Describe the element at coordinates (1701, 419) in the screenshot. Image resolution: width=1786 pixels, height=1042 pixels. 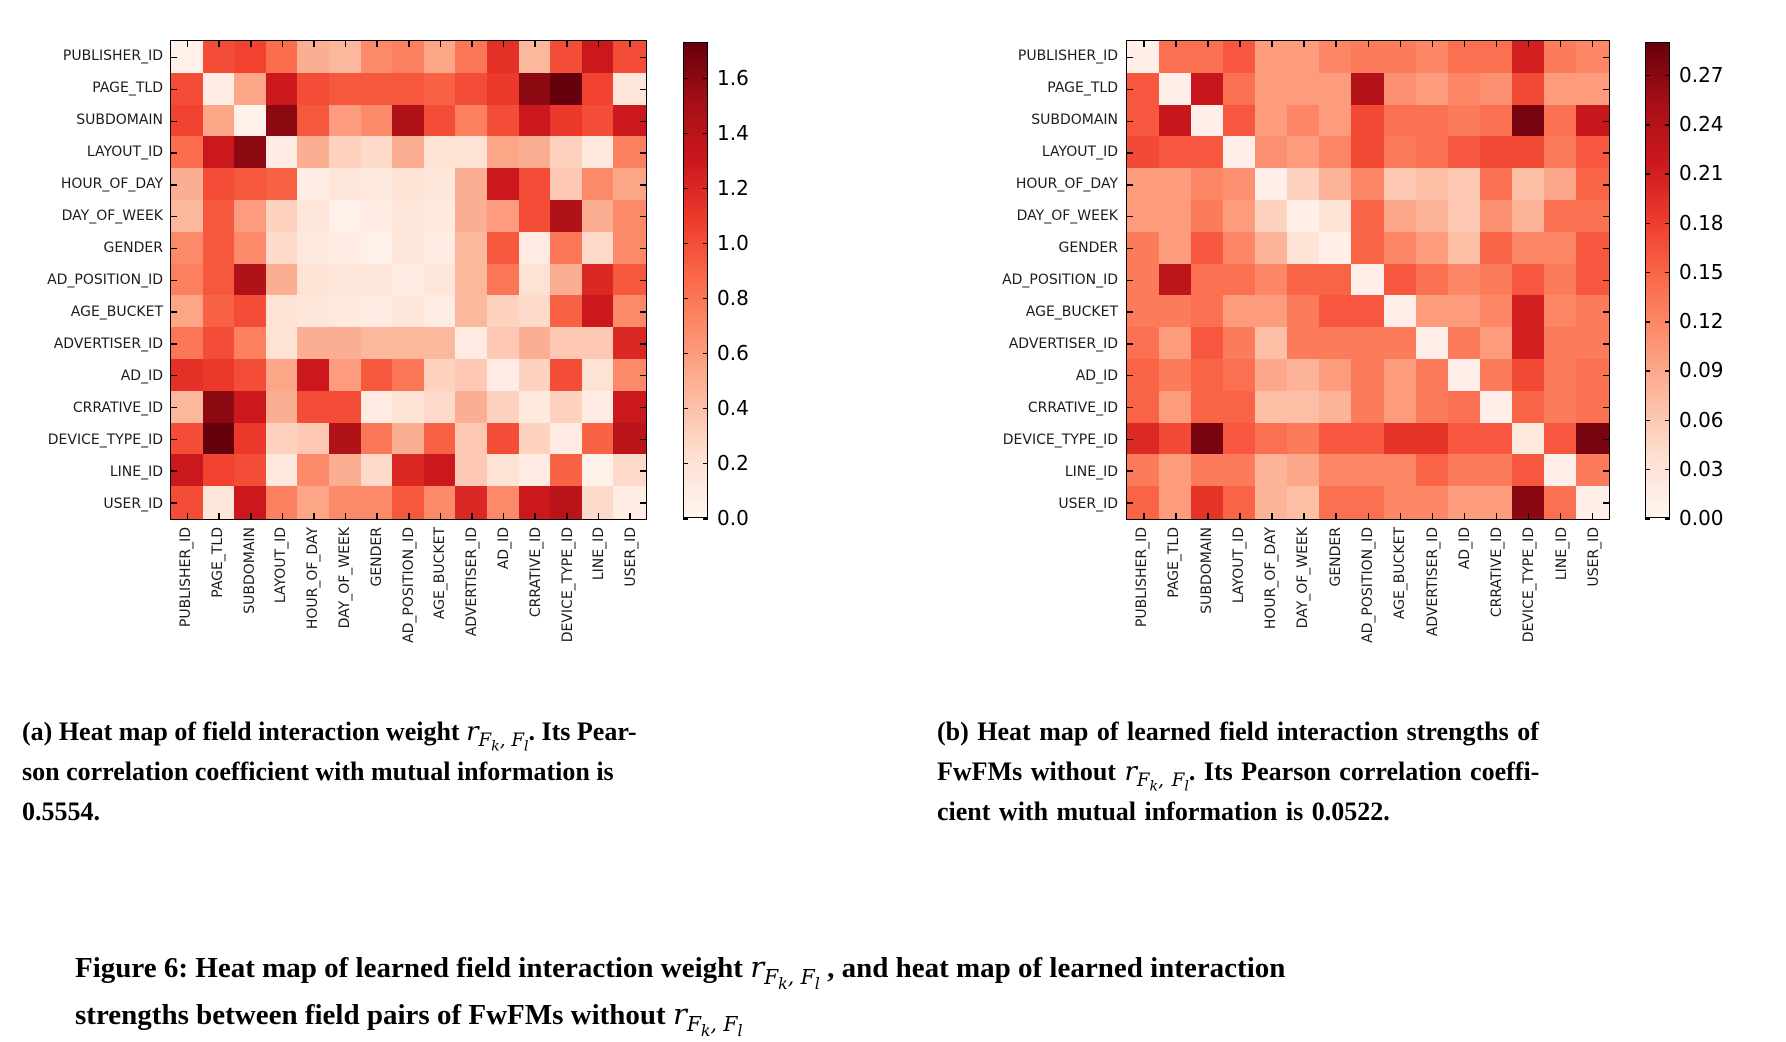
I see `colorbar-tick-label: 0.06` at that location.